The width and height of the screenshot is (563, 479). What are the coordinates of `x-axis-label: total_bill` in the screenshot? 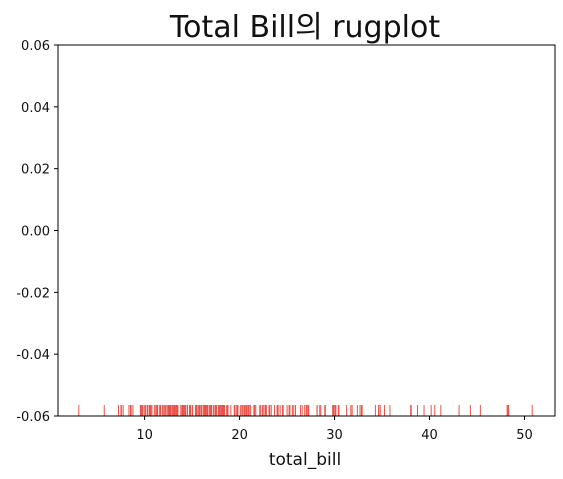 It's located at (305, 460).